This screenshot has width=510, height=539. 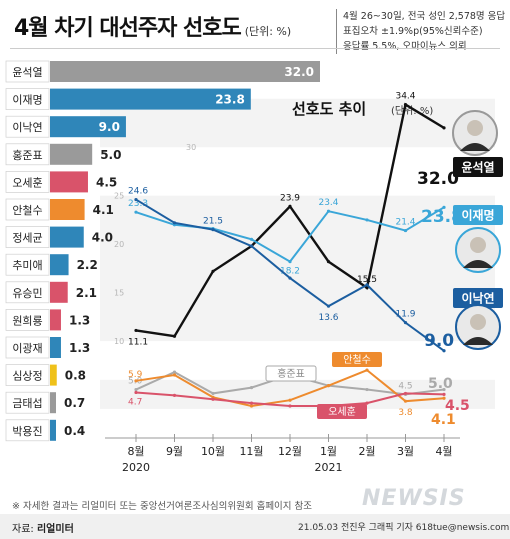 I want to click on series-point-홍준표-2, so click(x=213, y=393).